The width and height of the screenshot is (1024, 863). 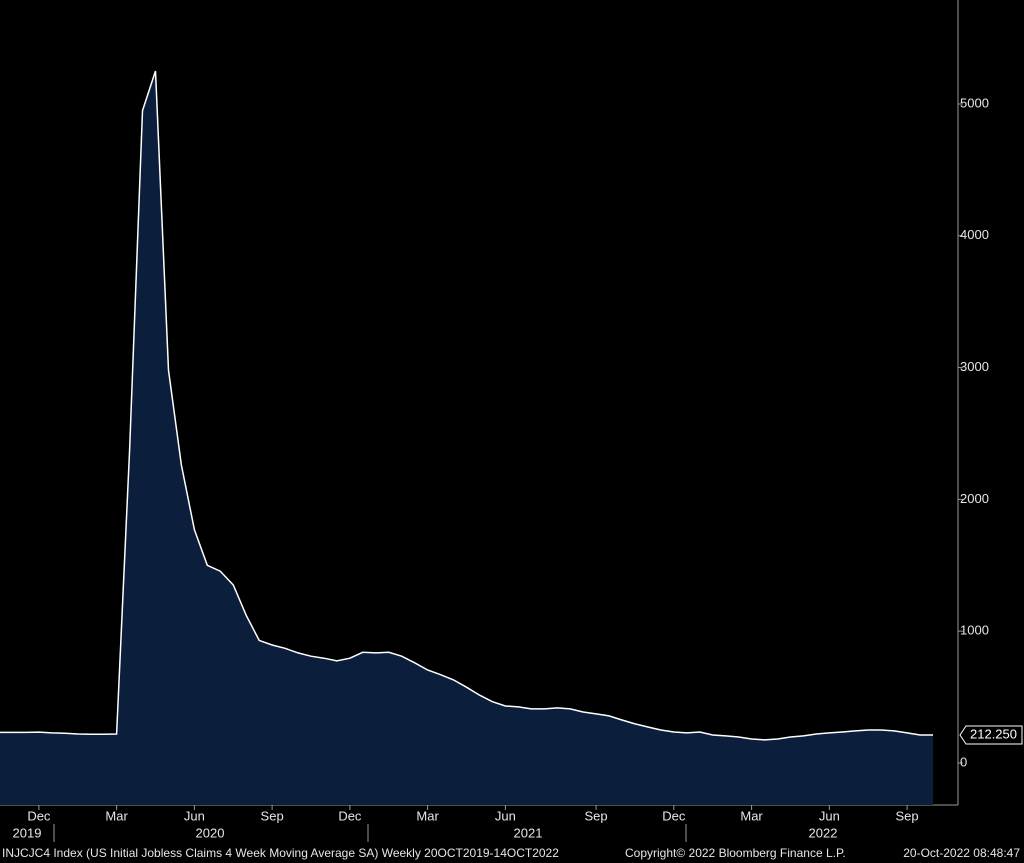 What do you see at coordinates (528, 832) in the screenshot?
I see `year-label: 2021` at bounding box center [528, 832].